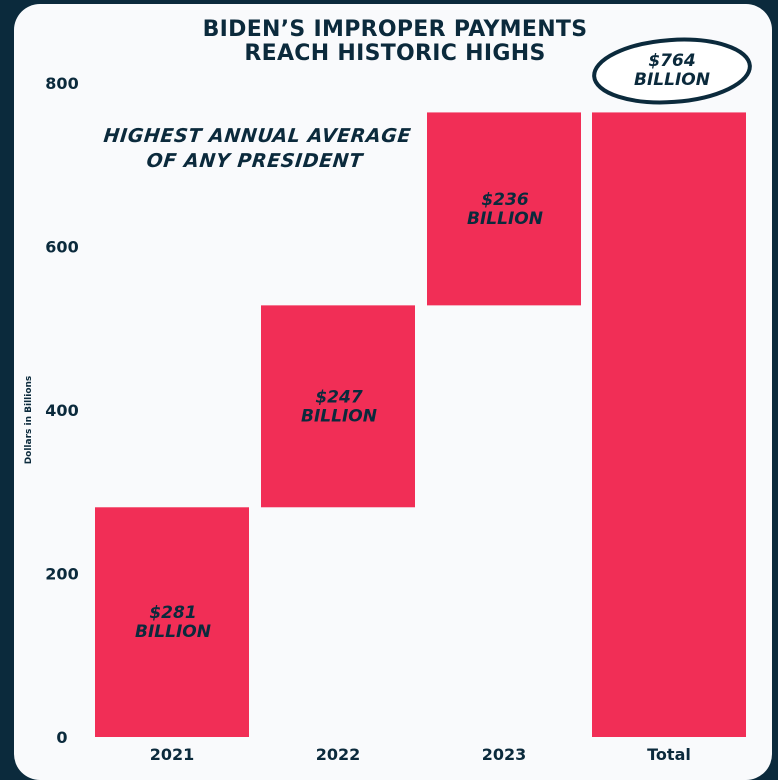 The image size is (778, 780). I want to click on y-tick-label: 0, so click(61, 737).